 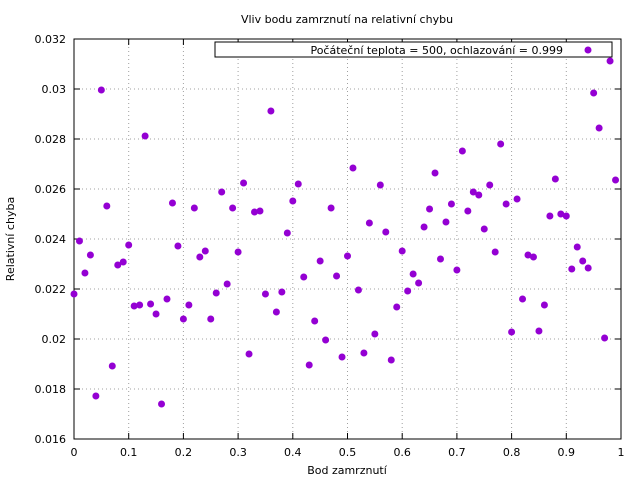 I want to click on y-tick-label: 0.02, so click(x=54, y=339).